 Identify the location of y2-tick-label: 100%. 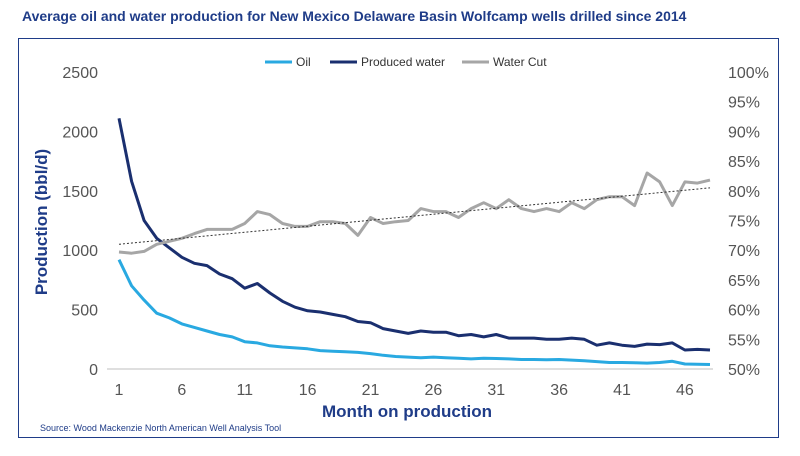
(748, 73).